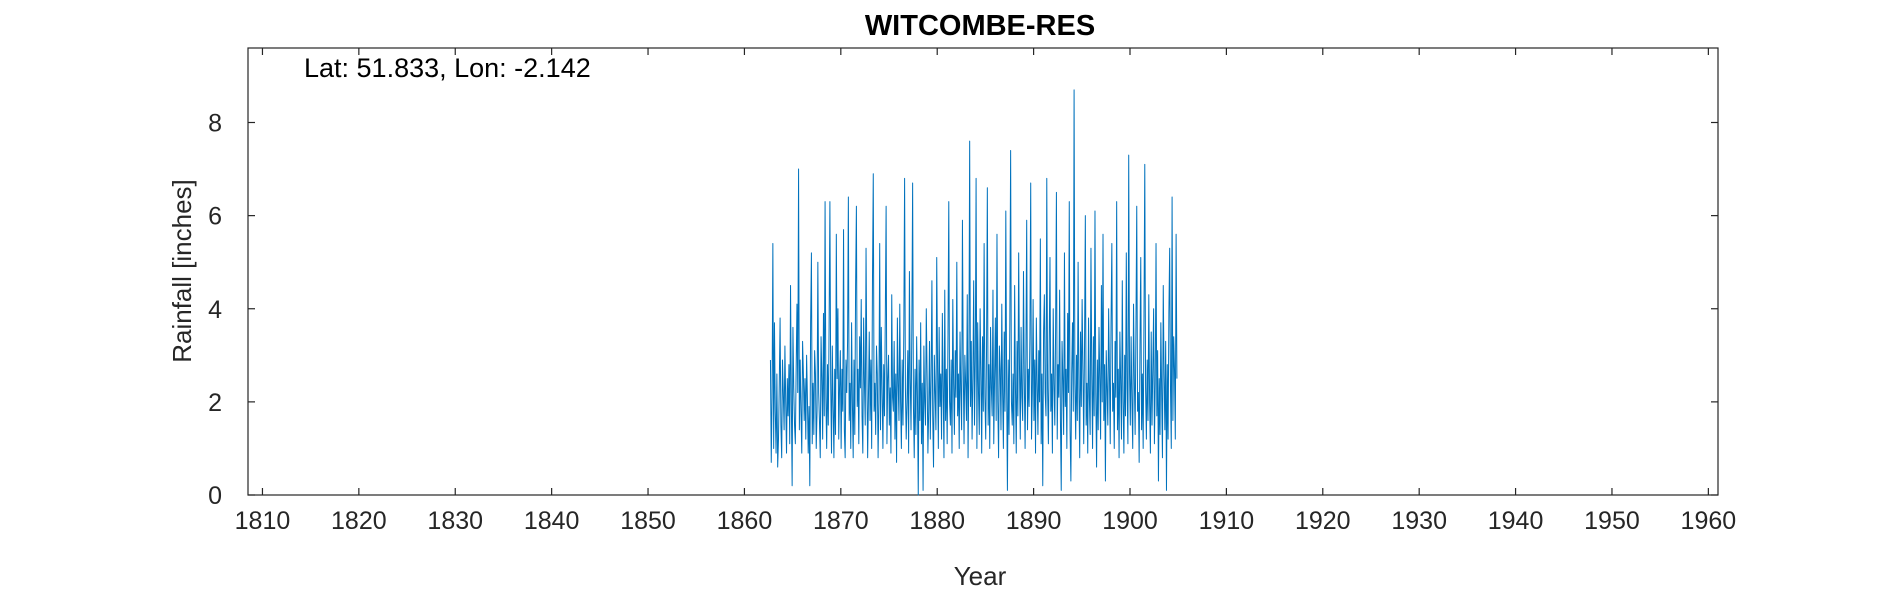 The height and width of the screenshot is (591, 1890). Describe the element at coordinates (1516, 521) in the screenshot. I see `x-tick-label: 1940` at that location.